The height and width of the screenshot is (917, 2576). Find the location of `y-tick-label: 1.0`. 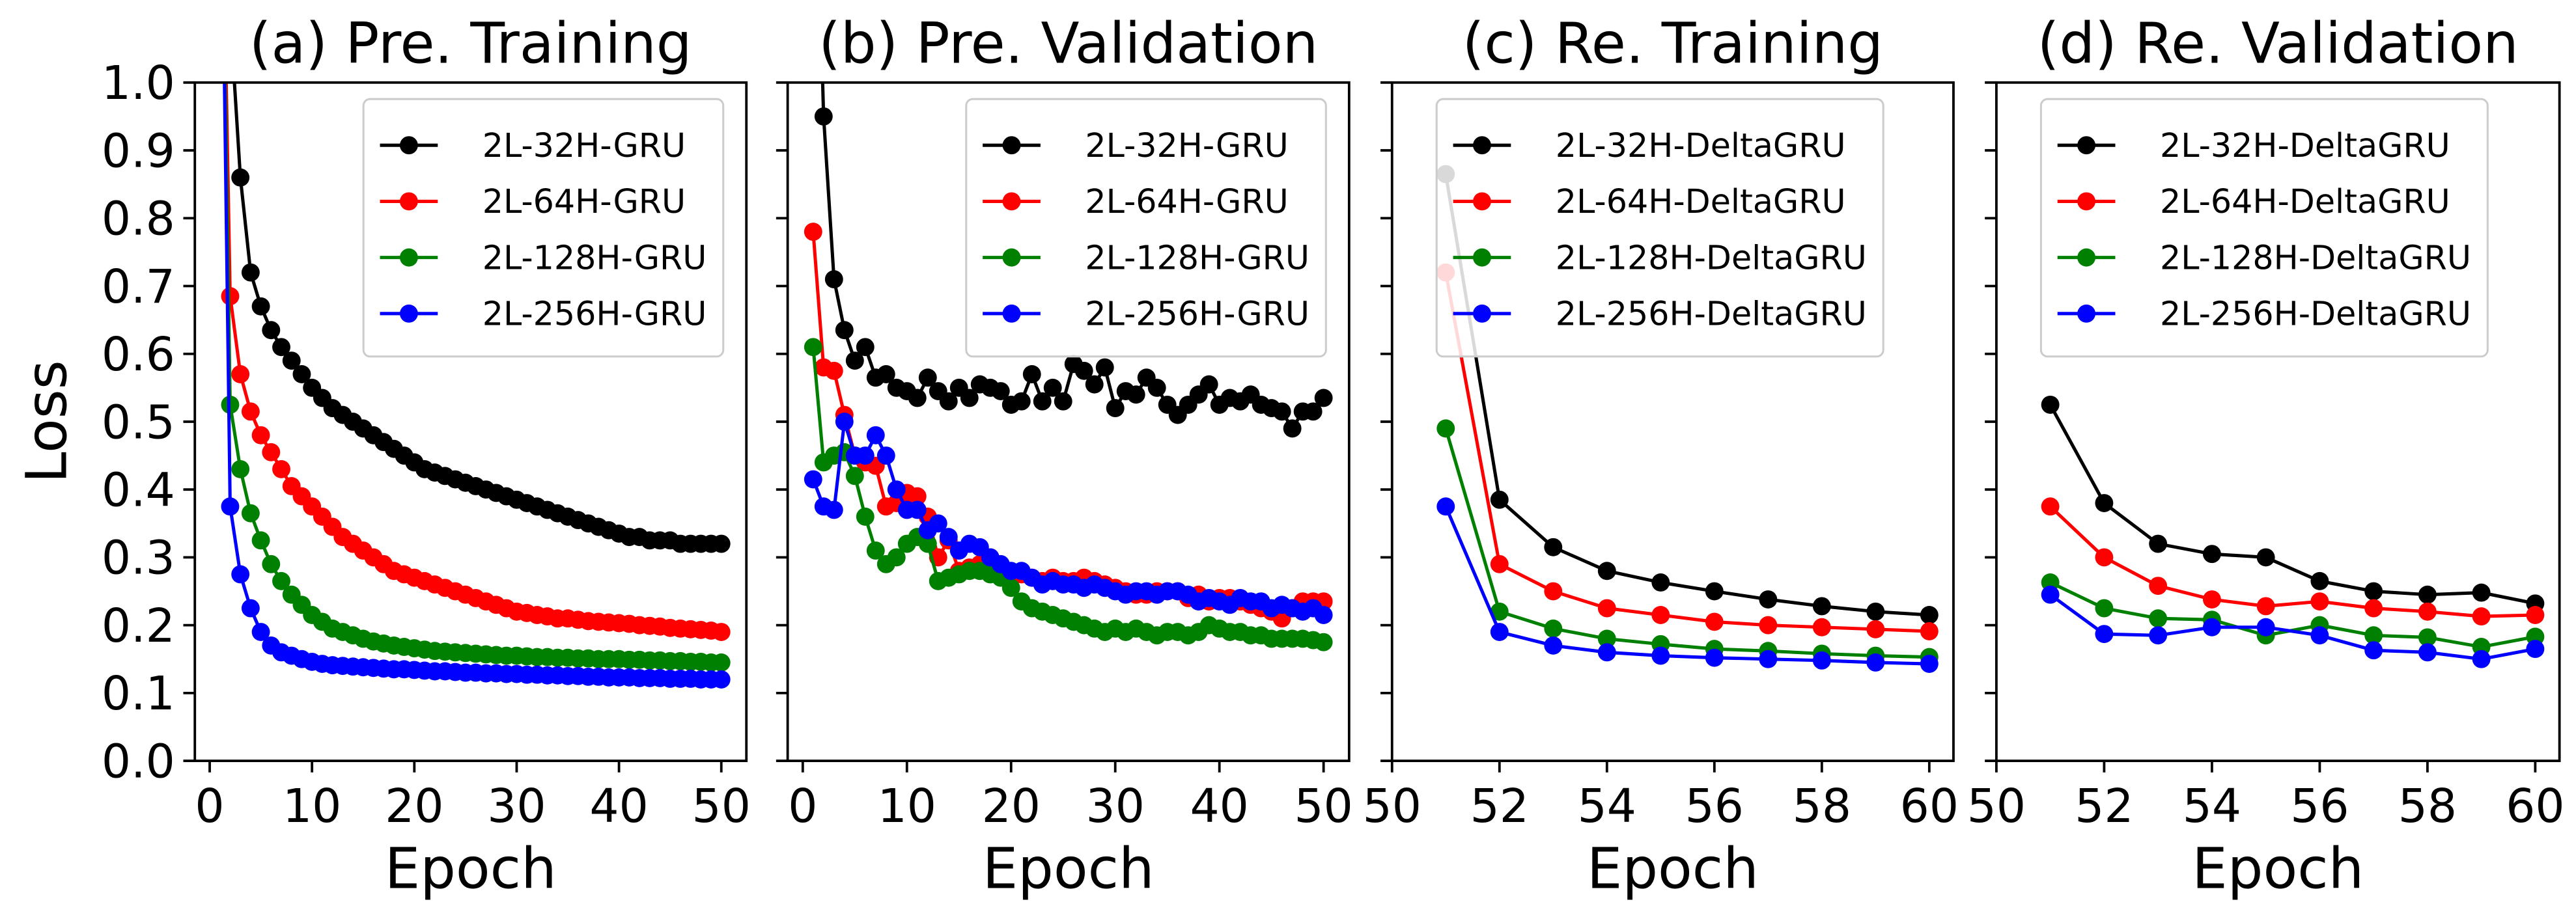

y-tick-label: 1.0 is located at coordinates (139, 83).